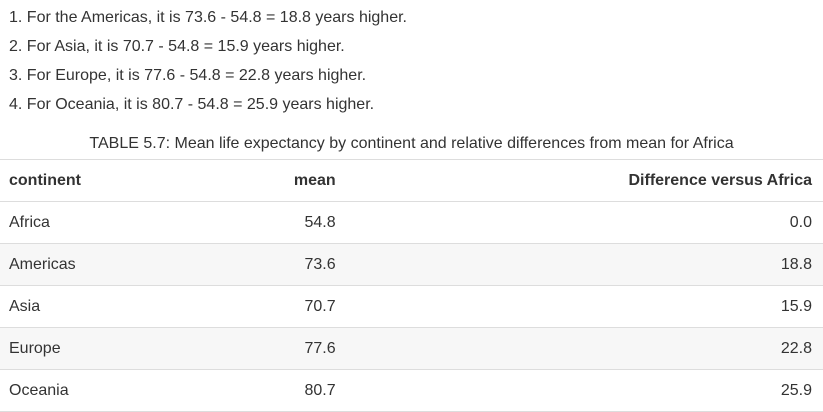 The width and height of the screenshot is (823, 412). Describe the element at coordinates (796, 264) in the screenshot. I see `cell-difference: 18.8` at that location.